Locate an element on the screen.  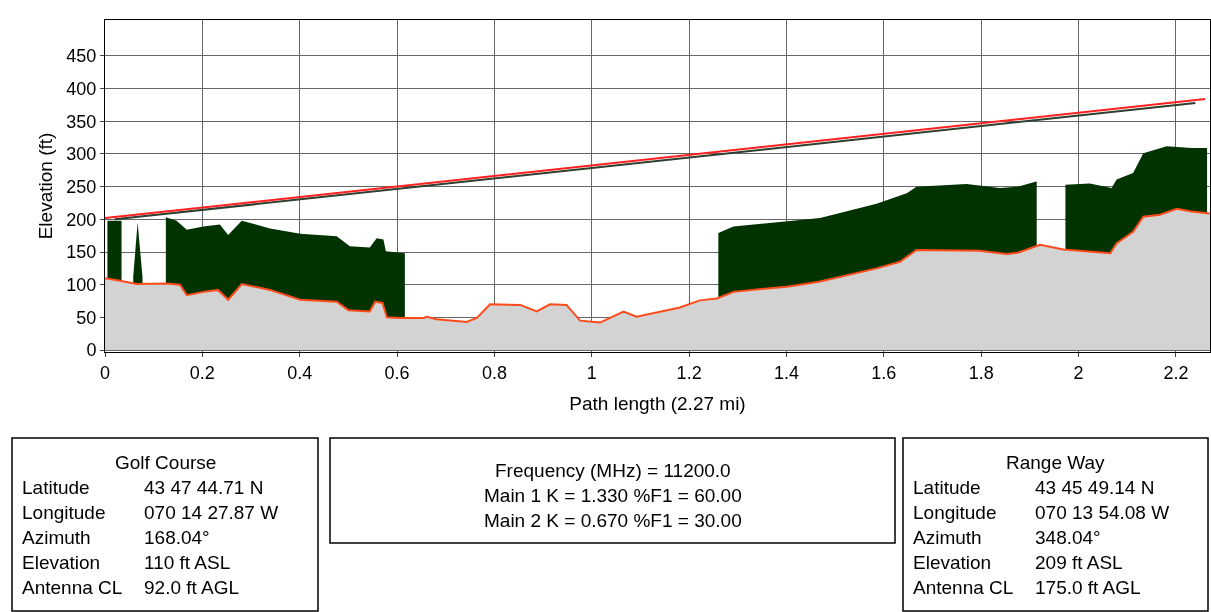
x-tick-label: 0 is located at coordinates (105, 372).